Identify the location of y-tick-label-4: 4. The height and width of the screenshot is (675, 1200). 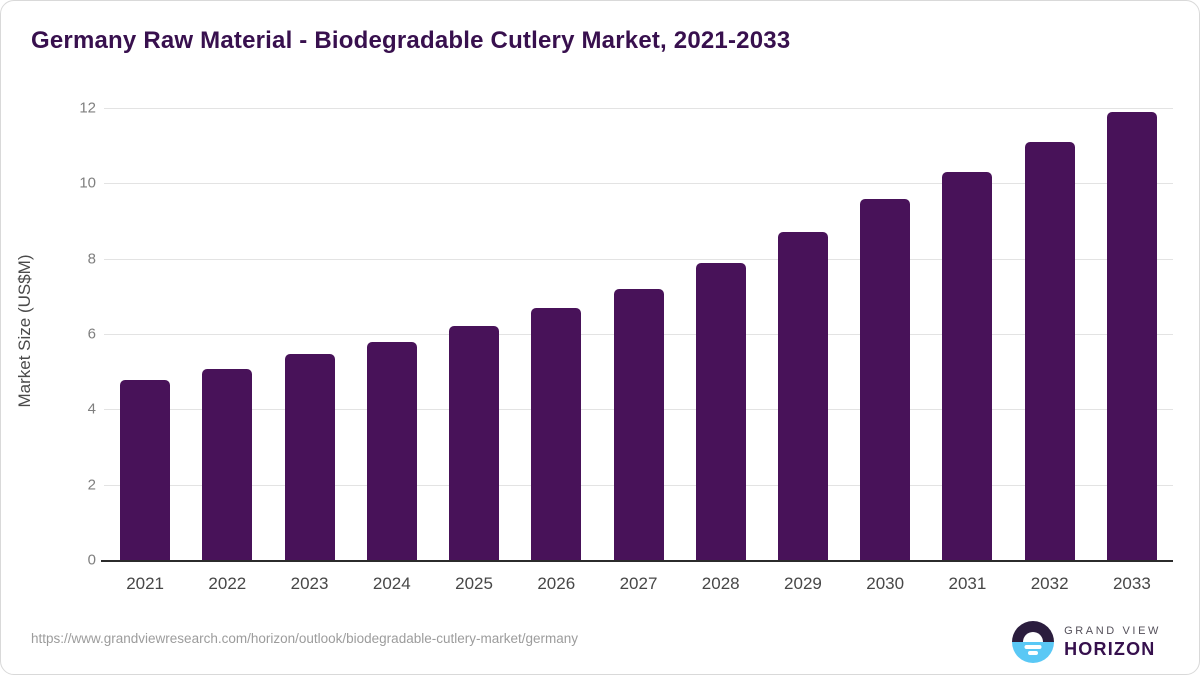
(91, 409).